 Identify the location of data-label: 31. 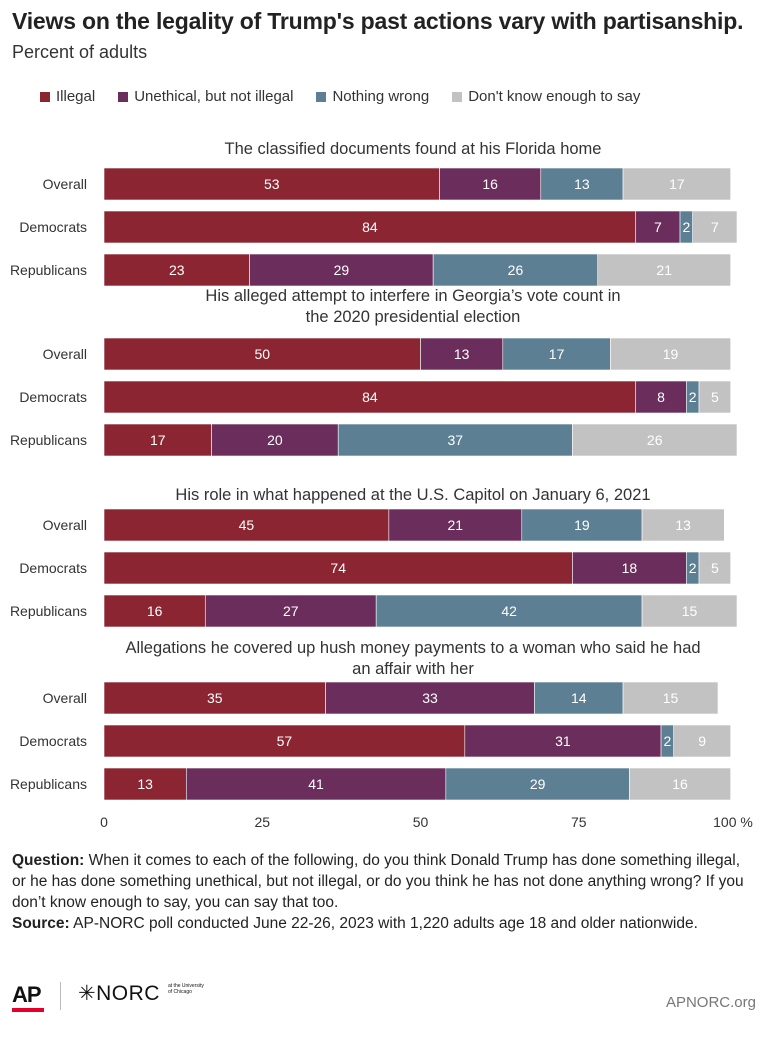
(563, 741).